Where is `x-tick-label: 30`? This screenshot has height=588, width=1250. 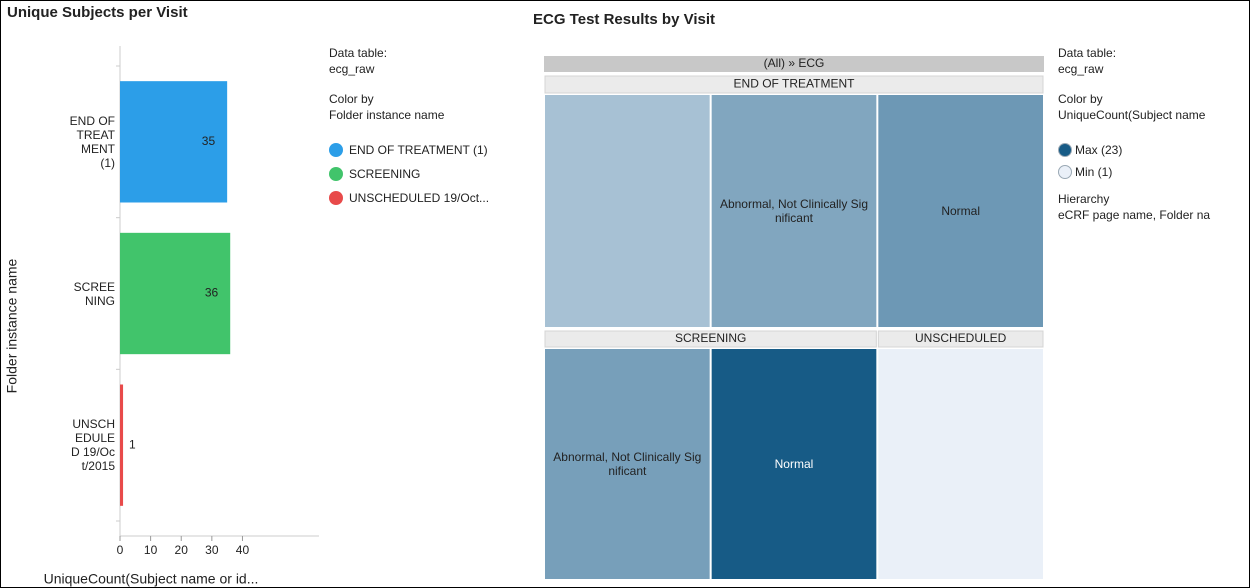
x-tick-label: 30 is located at coordinates (212, 550).